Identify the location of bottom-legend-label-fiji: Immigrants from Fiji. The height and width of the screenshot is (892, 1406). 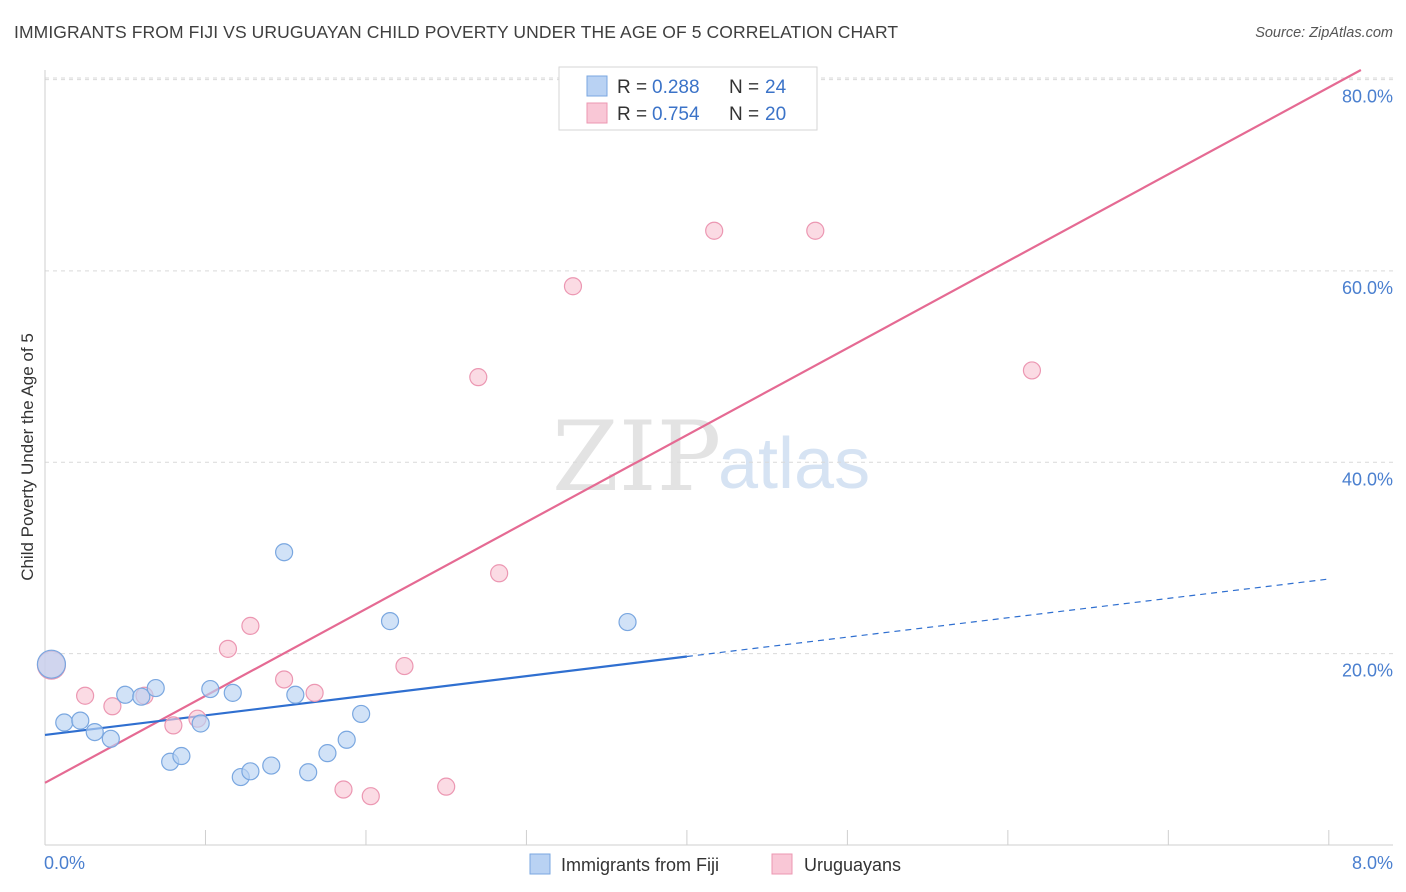
(640, 865).